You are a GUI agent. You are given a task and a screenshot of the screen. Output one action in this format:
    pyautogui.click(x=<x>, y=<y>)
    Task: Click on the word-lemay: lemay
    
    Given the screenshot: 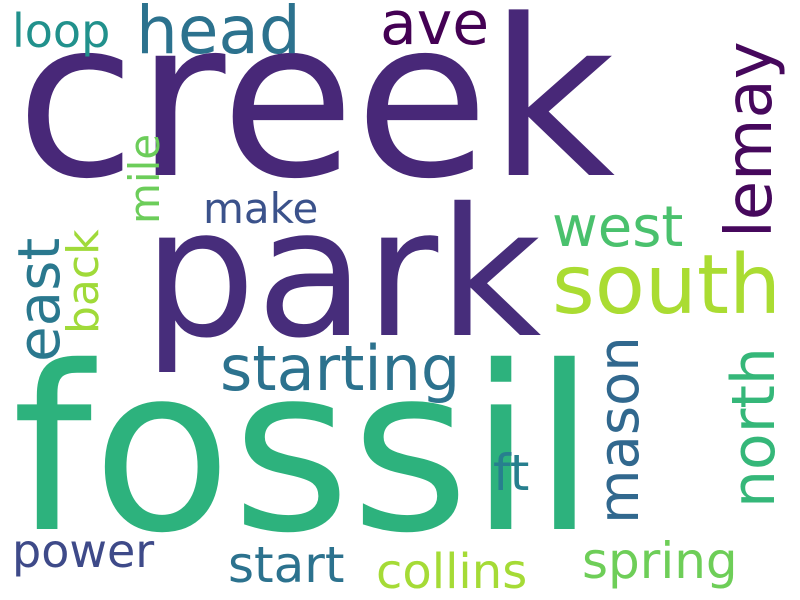 What is the action you would take?
    pyautogui.click(x=750, y=139)
    